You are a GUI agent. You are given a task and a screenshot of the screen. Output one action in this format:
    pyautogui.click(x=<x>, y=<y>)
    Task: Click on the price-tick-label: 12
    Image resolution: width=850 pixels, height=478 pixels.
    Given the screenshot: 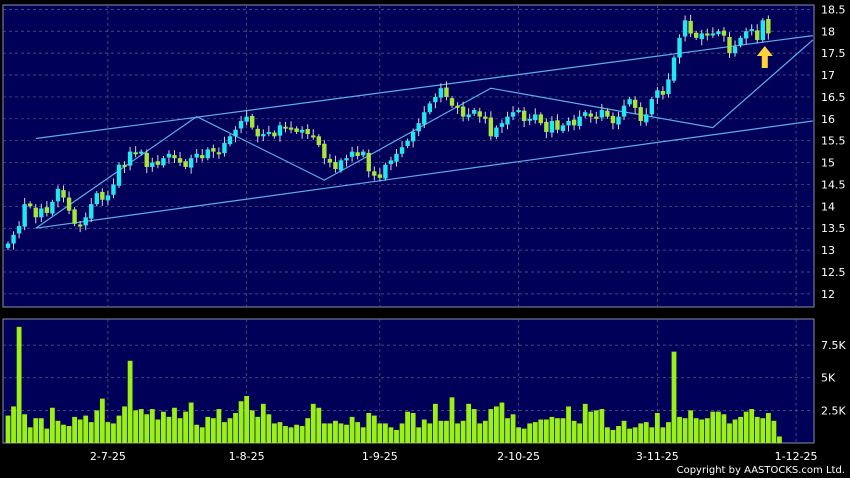 What is the action you would take?
    pyautogui.click(x=828, y=294)
    